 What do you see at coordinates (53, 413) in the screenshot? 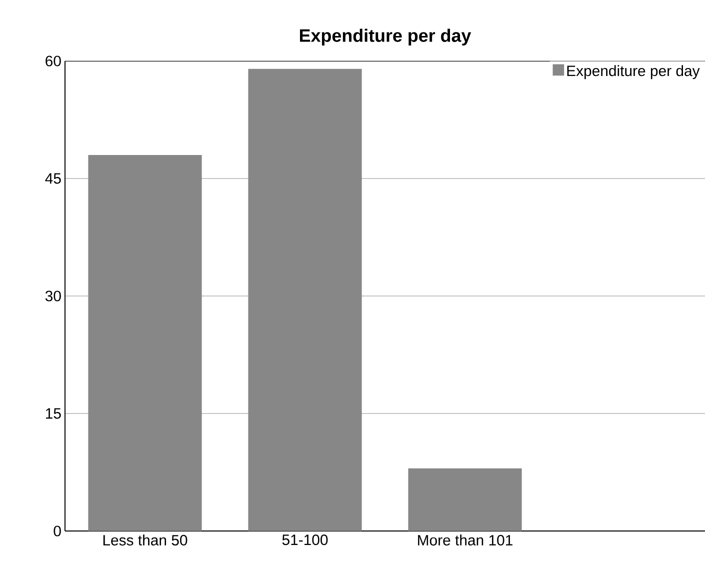
I see `y-tick-label: 15` at bounding box center [53, 413].